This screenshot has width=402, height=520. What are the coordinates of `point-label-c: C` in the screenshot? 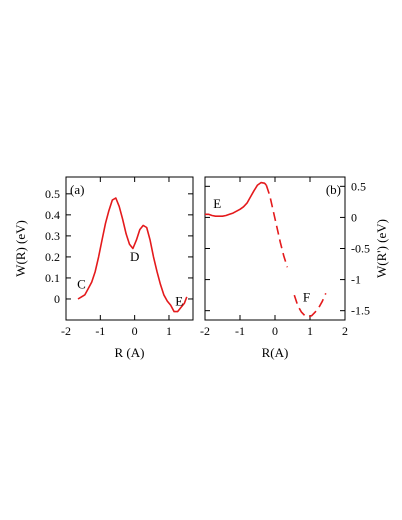 It's located at (81, 283).